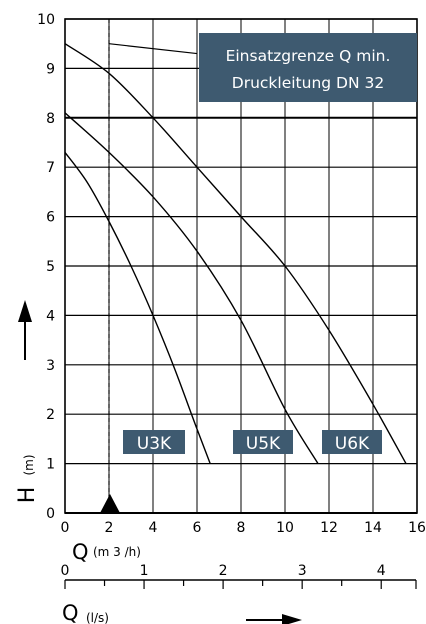  I want to click on y-tick-label: 3, so click(50, 366).